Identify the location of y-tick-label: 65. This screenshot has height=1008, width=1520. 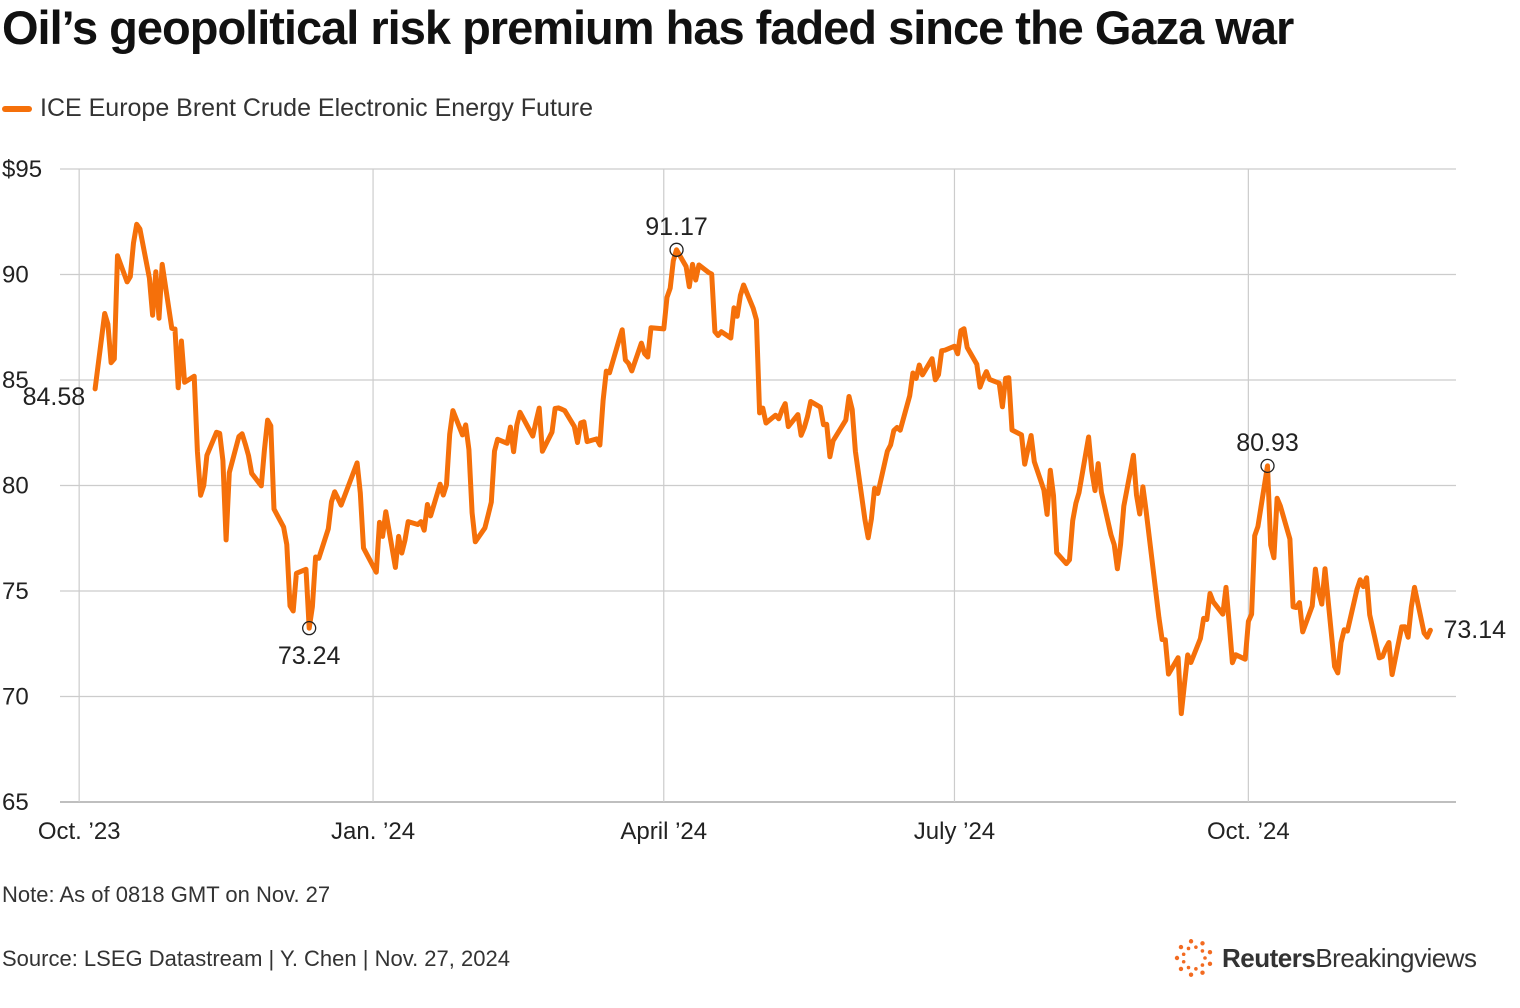
(15, 802).